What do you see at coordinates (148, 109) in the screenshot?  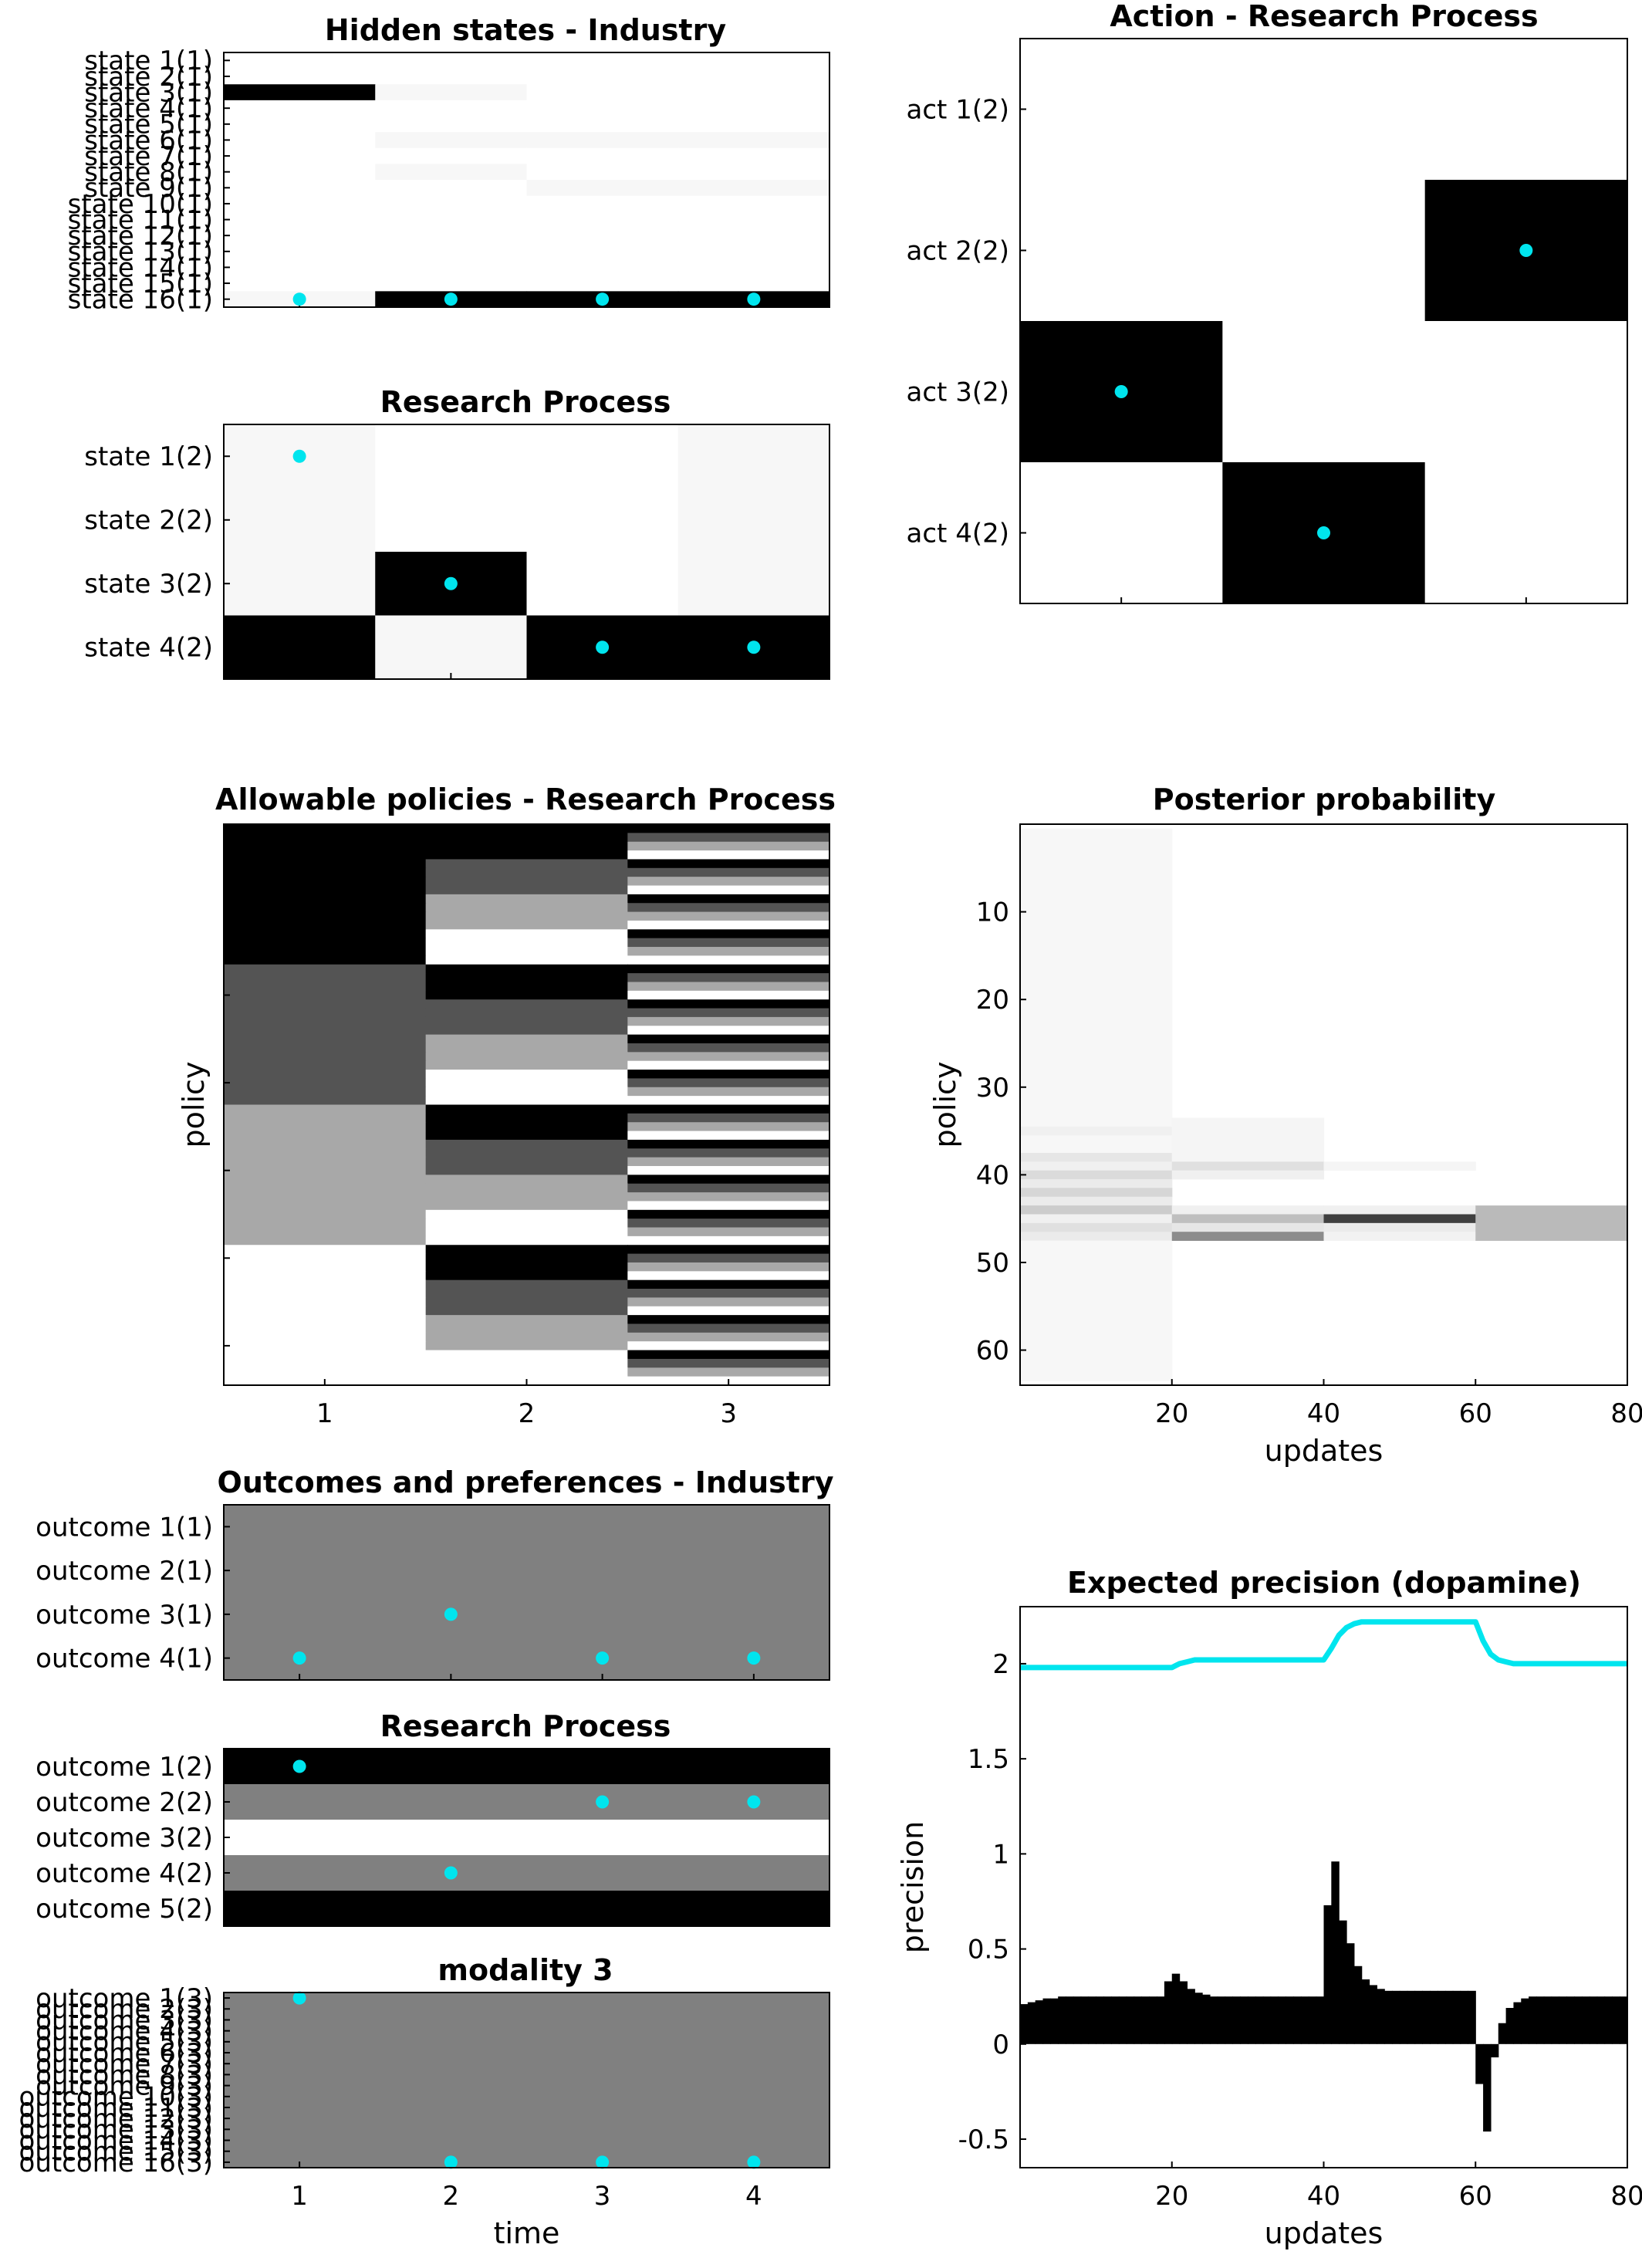 I see `y-tick-label: state 4(1)` at bounding box center [148, 109].